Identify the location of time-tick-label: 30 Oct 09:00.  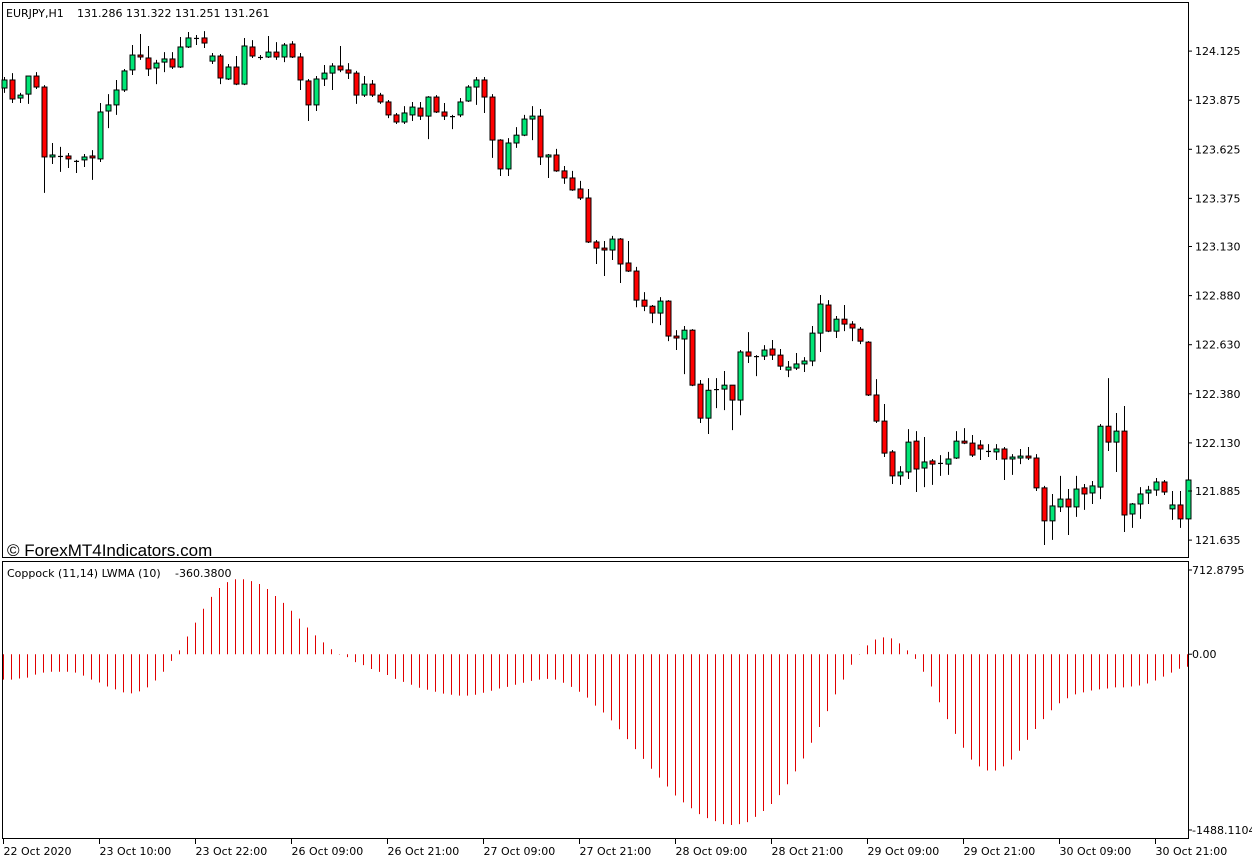
(1096, 851).